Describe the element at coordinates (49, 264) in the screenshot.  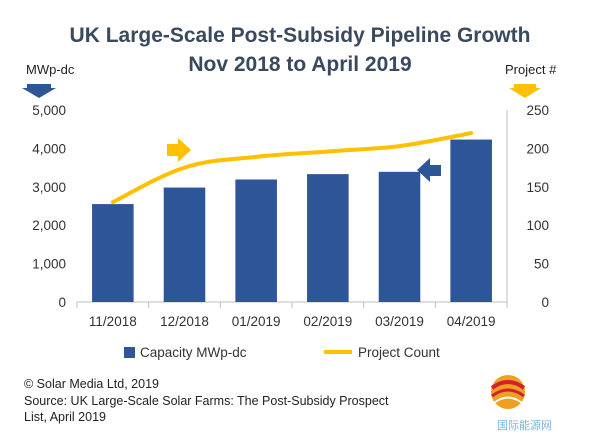
I see `left-tick-label: 1,000` at that location.